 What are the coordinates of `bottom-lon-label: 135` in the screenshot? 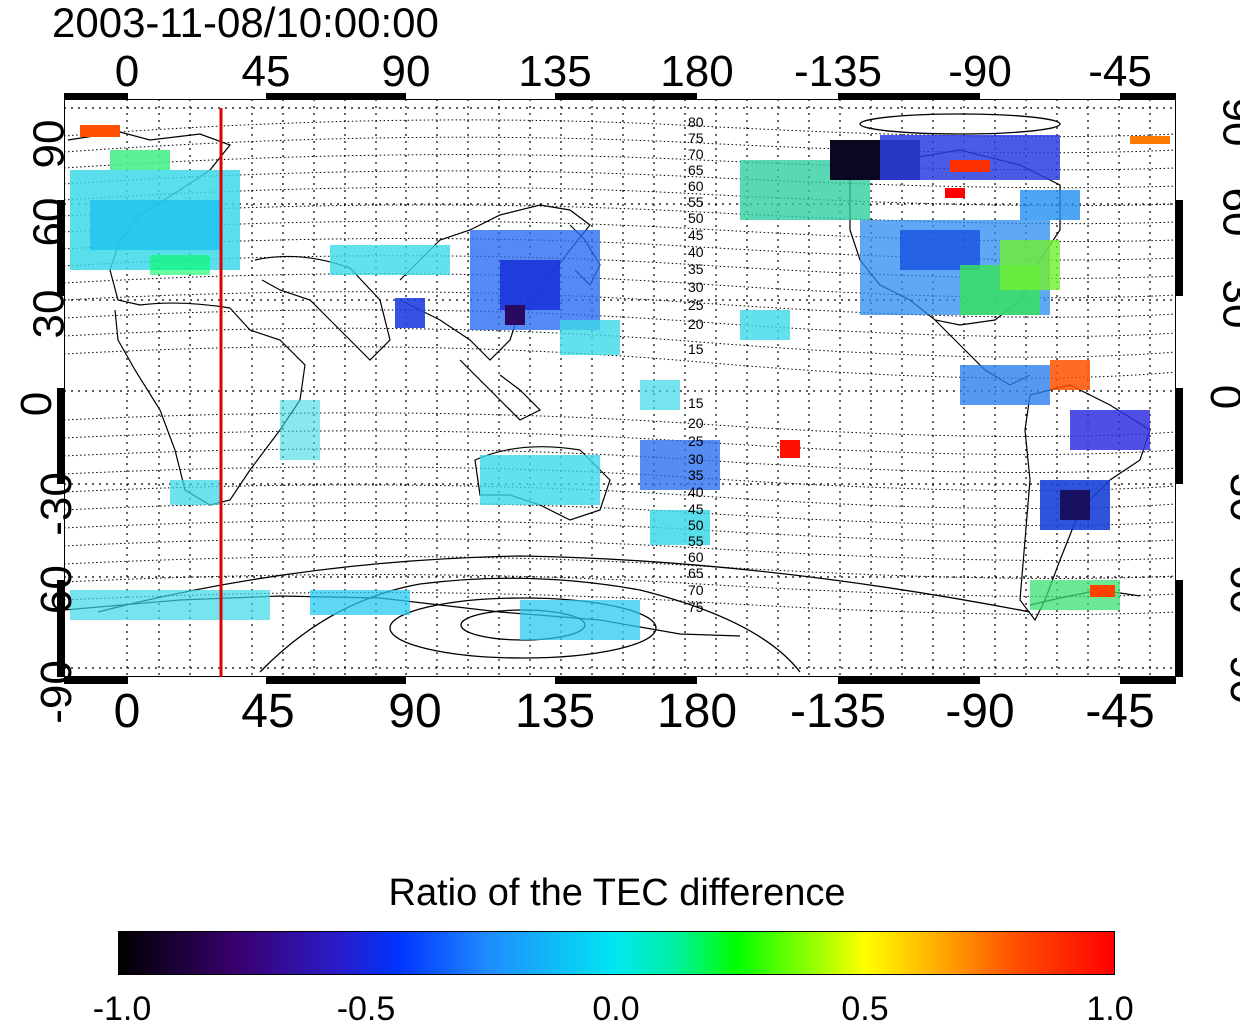 It's located at (555, 711).